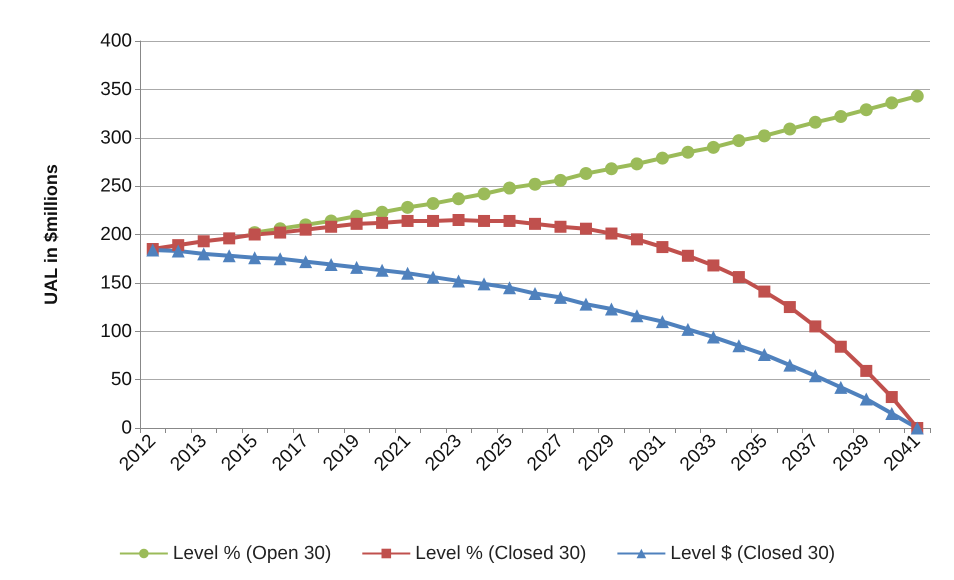 This screenshot has height=580, width=954. I want to click on y-tick-label: 150, so click(116, 283).